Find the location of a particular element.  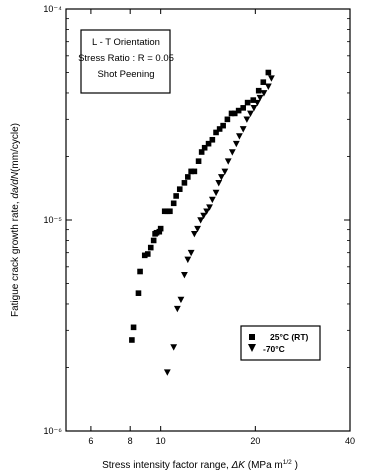

legend-frame is located at coordinates (280, 343).